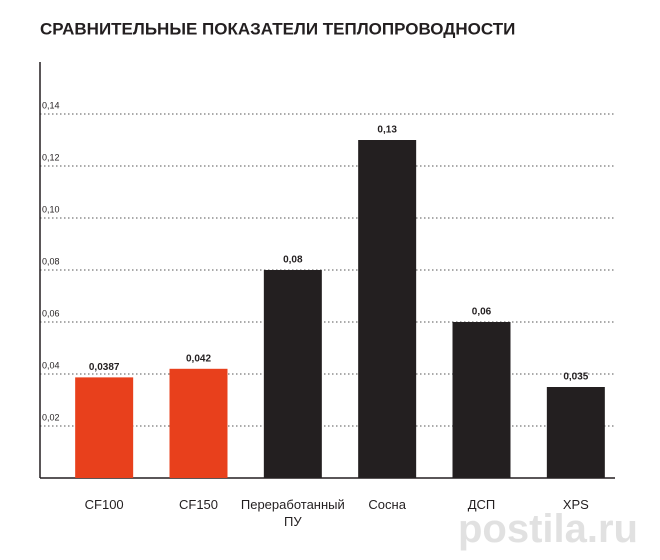 Image resolution: width=660 pixels, height=560 pixels. Describe the element at coordinates (575, 504) in the screenshot. I see `x-tick-label: XPS` at that location.